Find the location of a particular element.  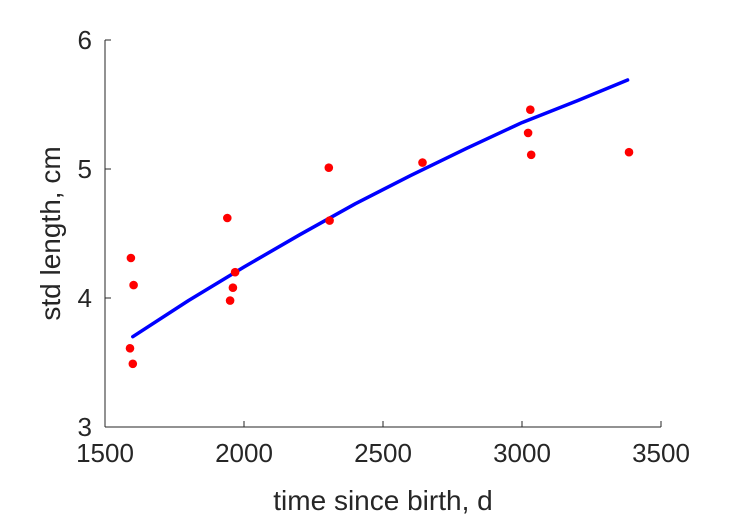

y-tick-label: 4 is located at coordinates (85, 298).